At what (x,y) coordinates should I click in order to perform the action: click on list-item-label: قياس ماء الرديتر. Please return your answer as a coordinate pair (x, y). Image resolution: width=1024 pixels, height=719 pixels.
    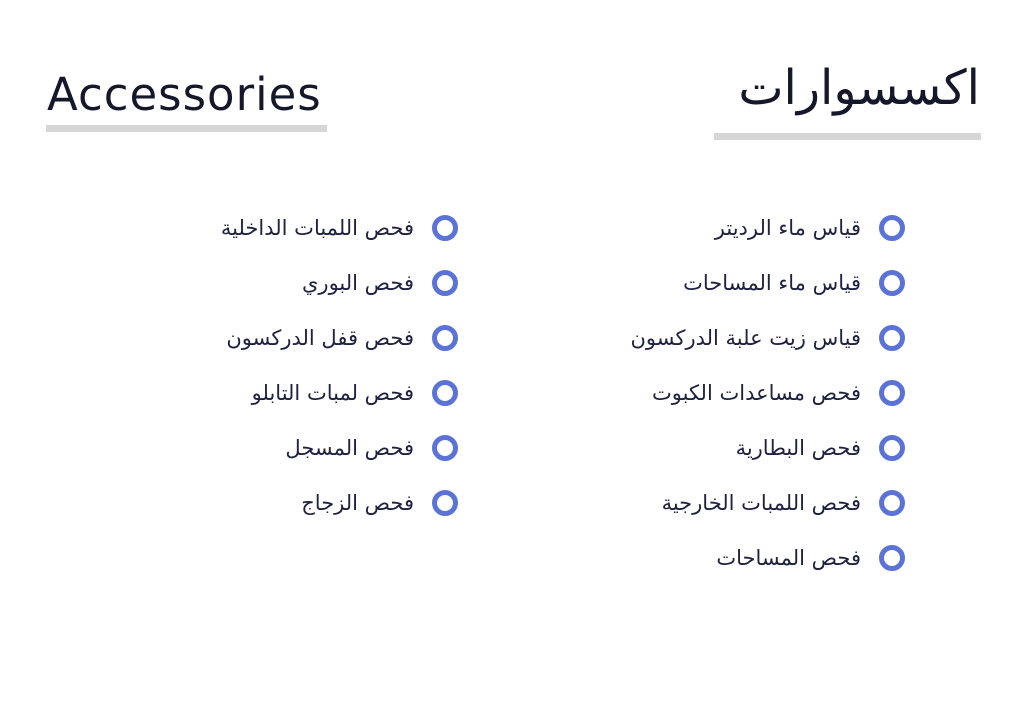
    Looking at the image, I should click on (787, 227).